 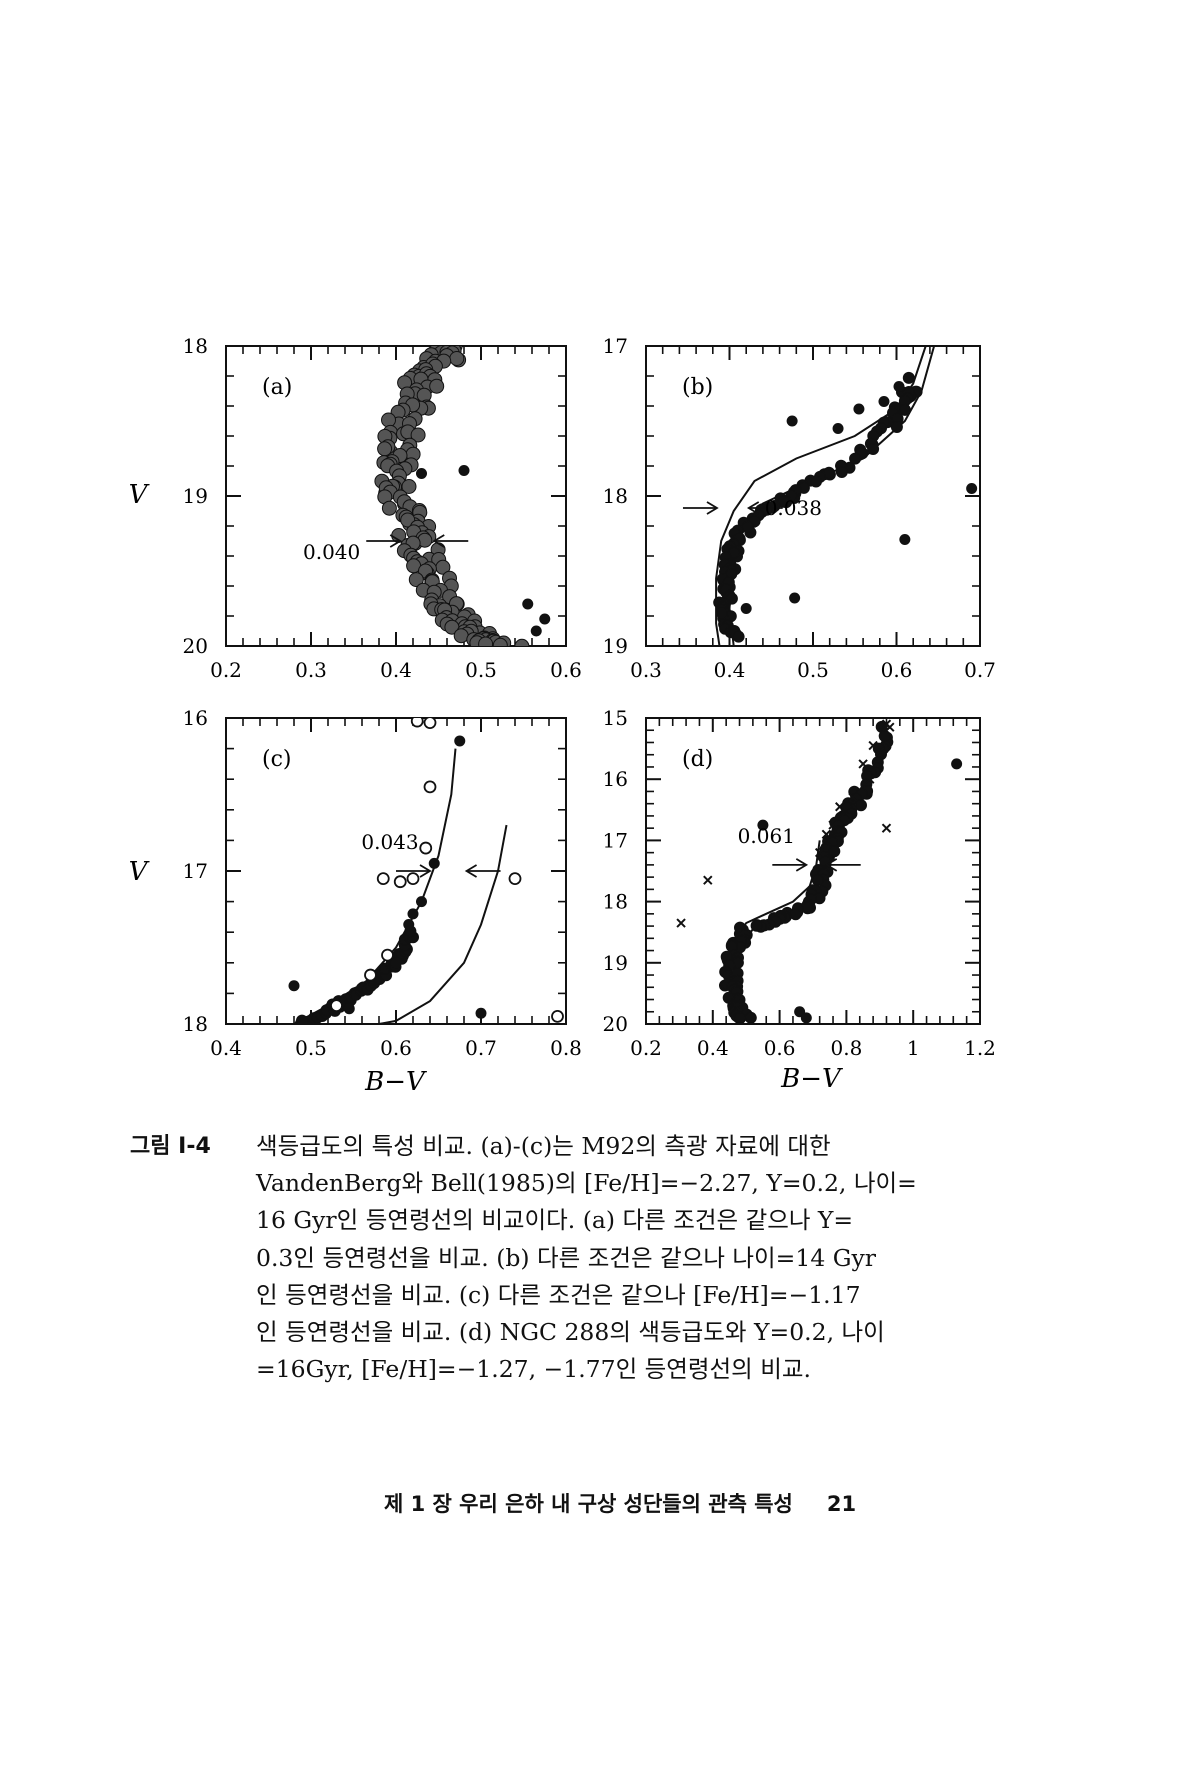 I want to click on panel-tag: (b), so click(x=697, y=387).